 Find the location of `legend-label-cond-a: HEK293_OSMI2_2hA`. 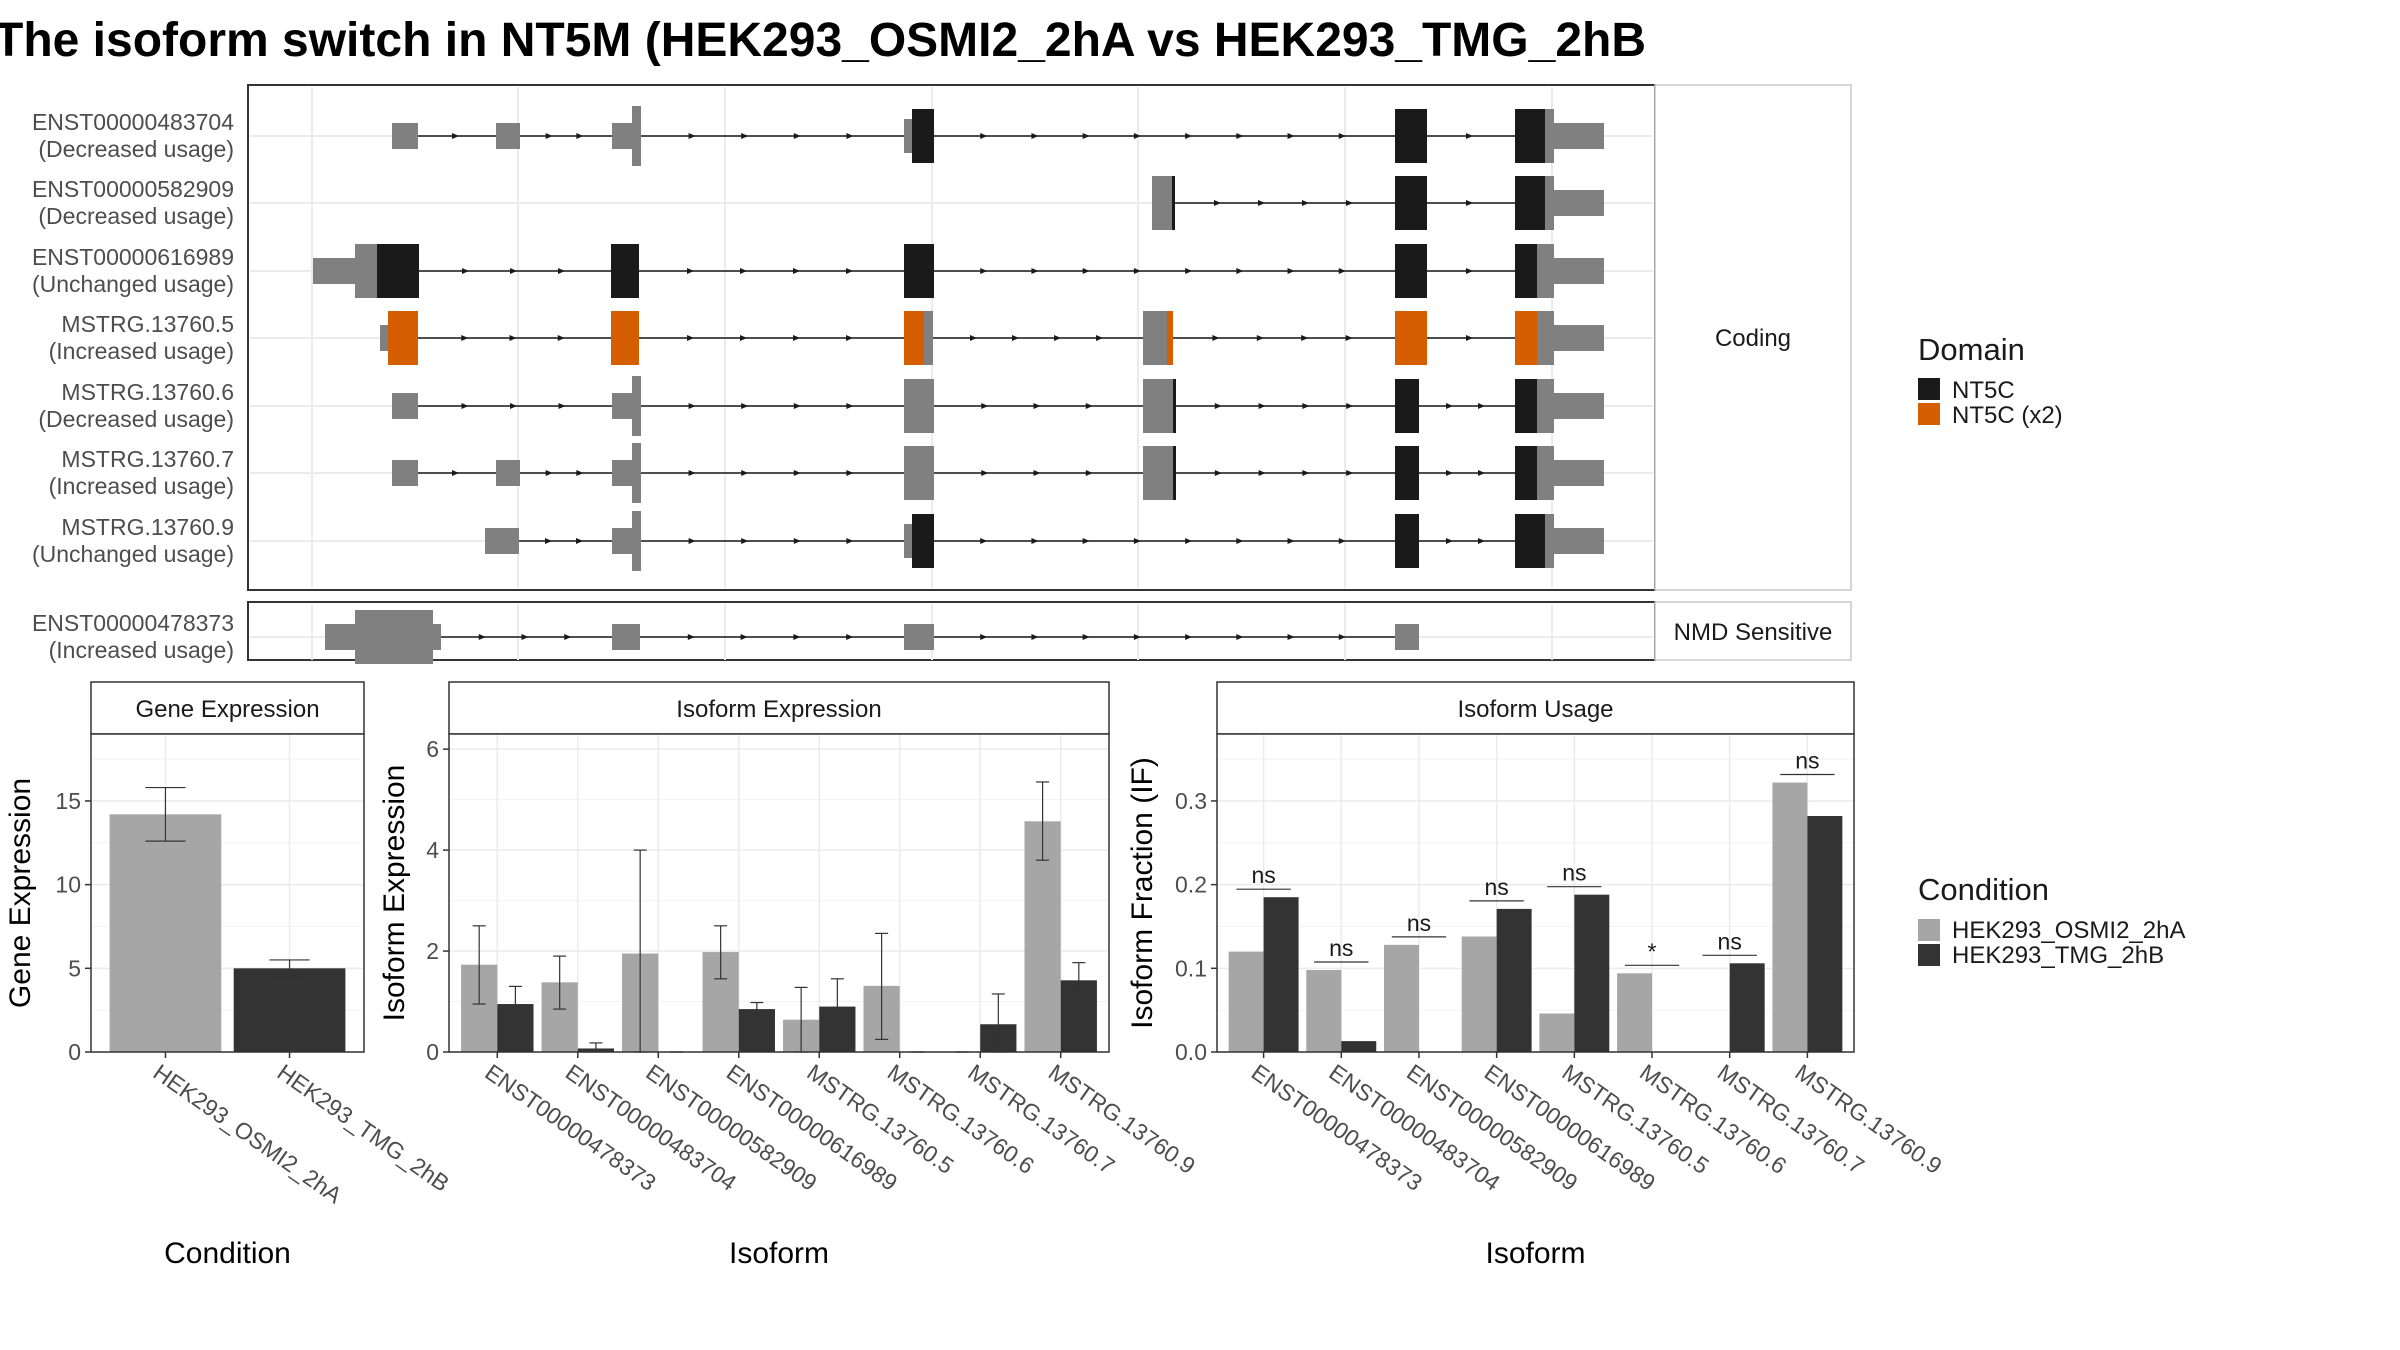

legend-label-cond-a: HEK293_OSMI2_2hA is located at coordinates (2068, 930).